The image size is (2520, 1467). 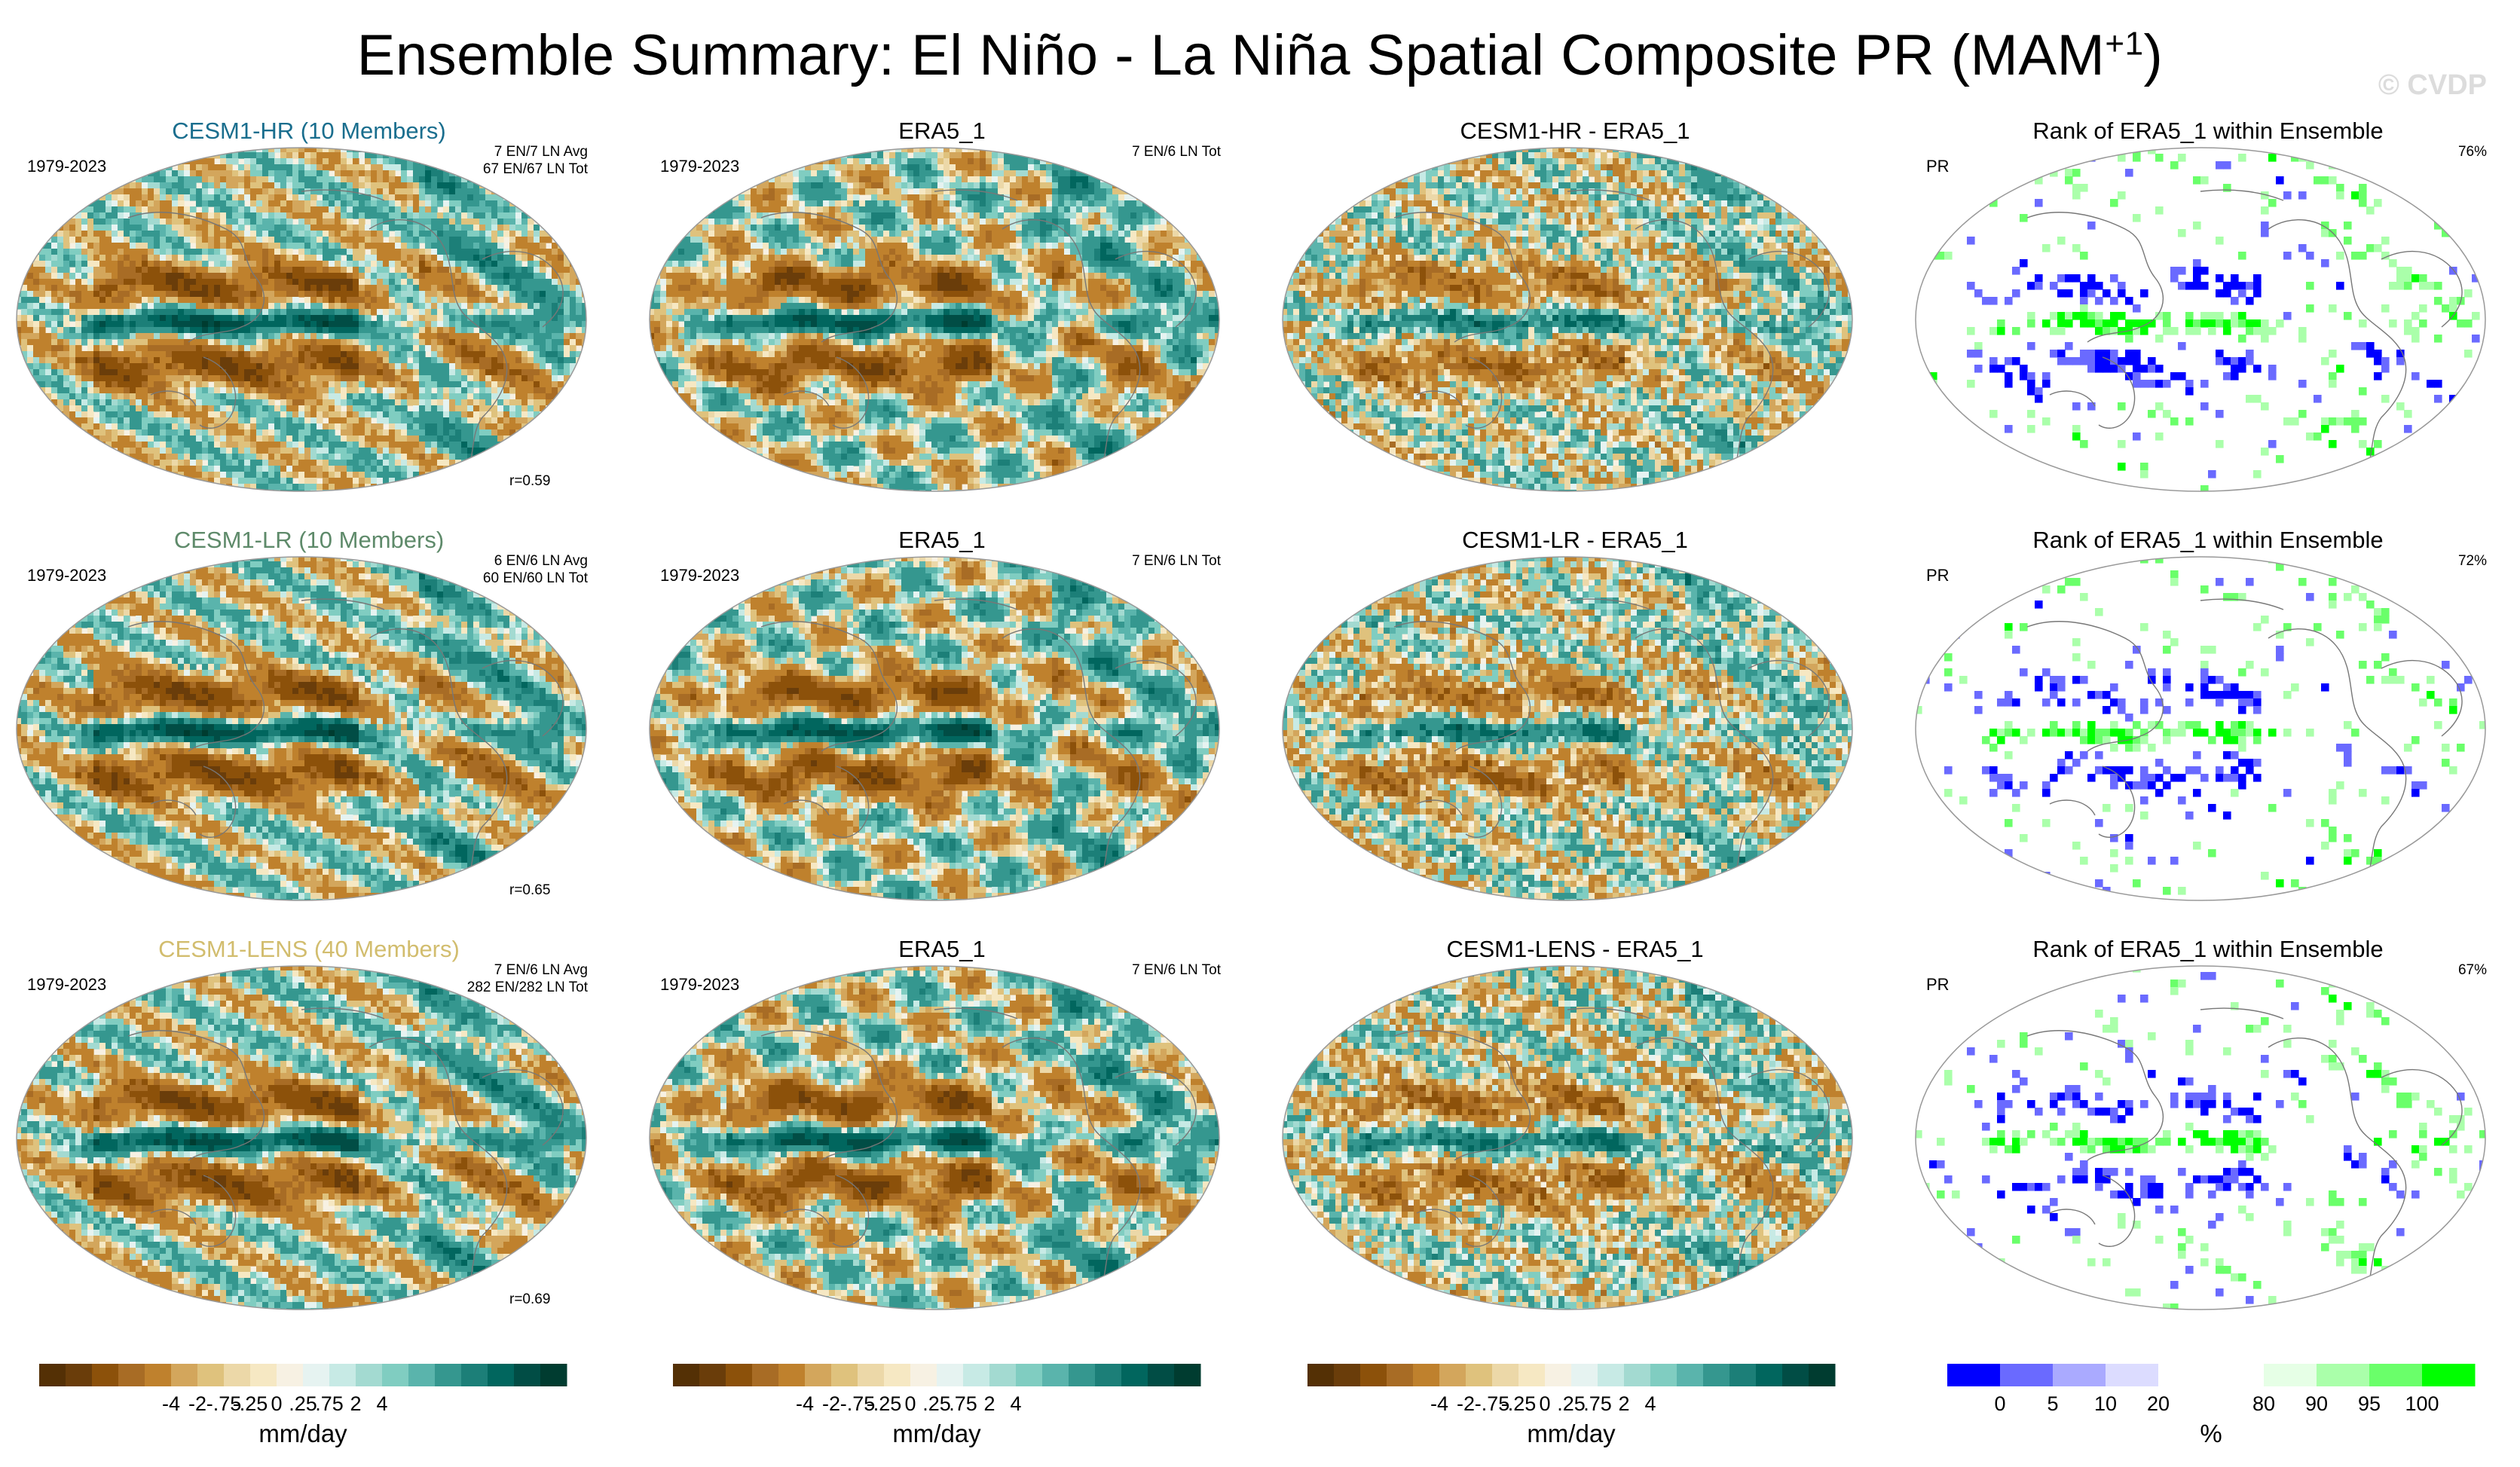 I want to click on colorbar: 0 5 10 20 80 90 95 100%, so click(x=2214, y=1413).